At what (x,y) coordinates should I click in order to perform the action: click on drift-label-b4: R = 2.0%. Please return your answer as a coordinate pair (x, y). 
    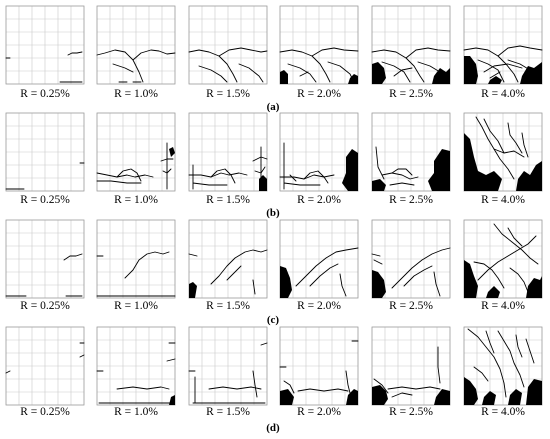
    Looking at the image, I should click on (319, 200).